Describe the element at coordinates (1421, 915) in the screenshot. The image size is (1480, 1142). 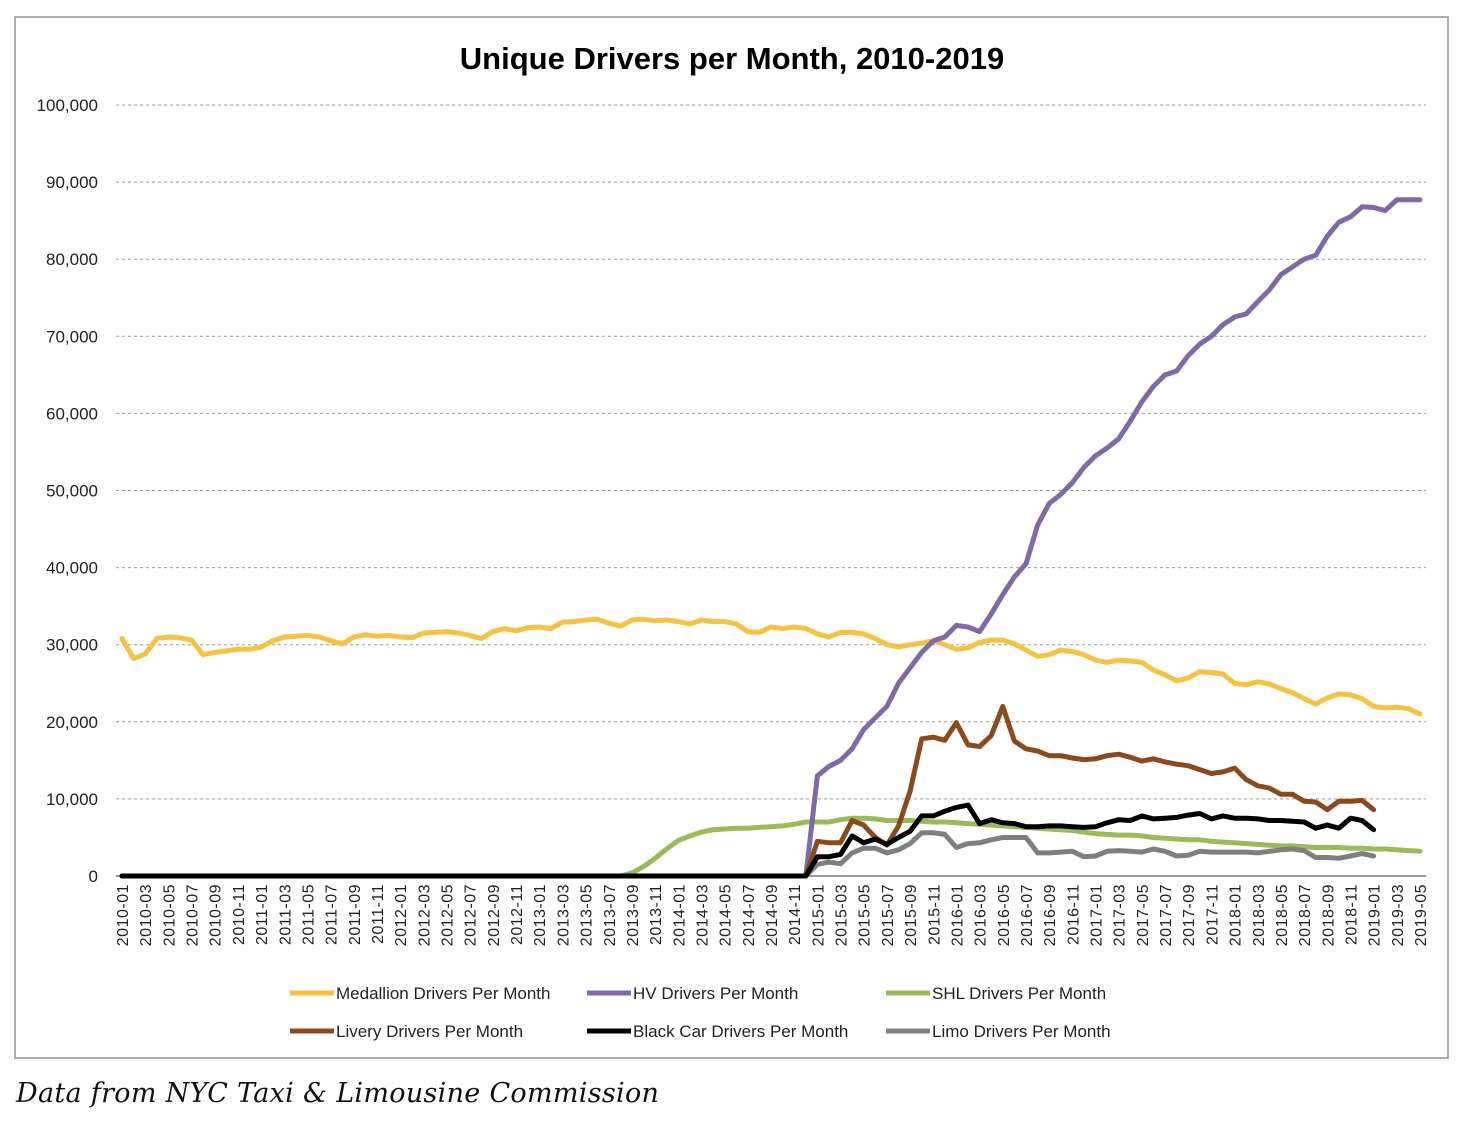
I see `x-tick-label: 2019-05` at that location.